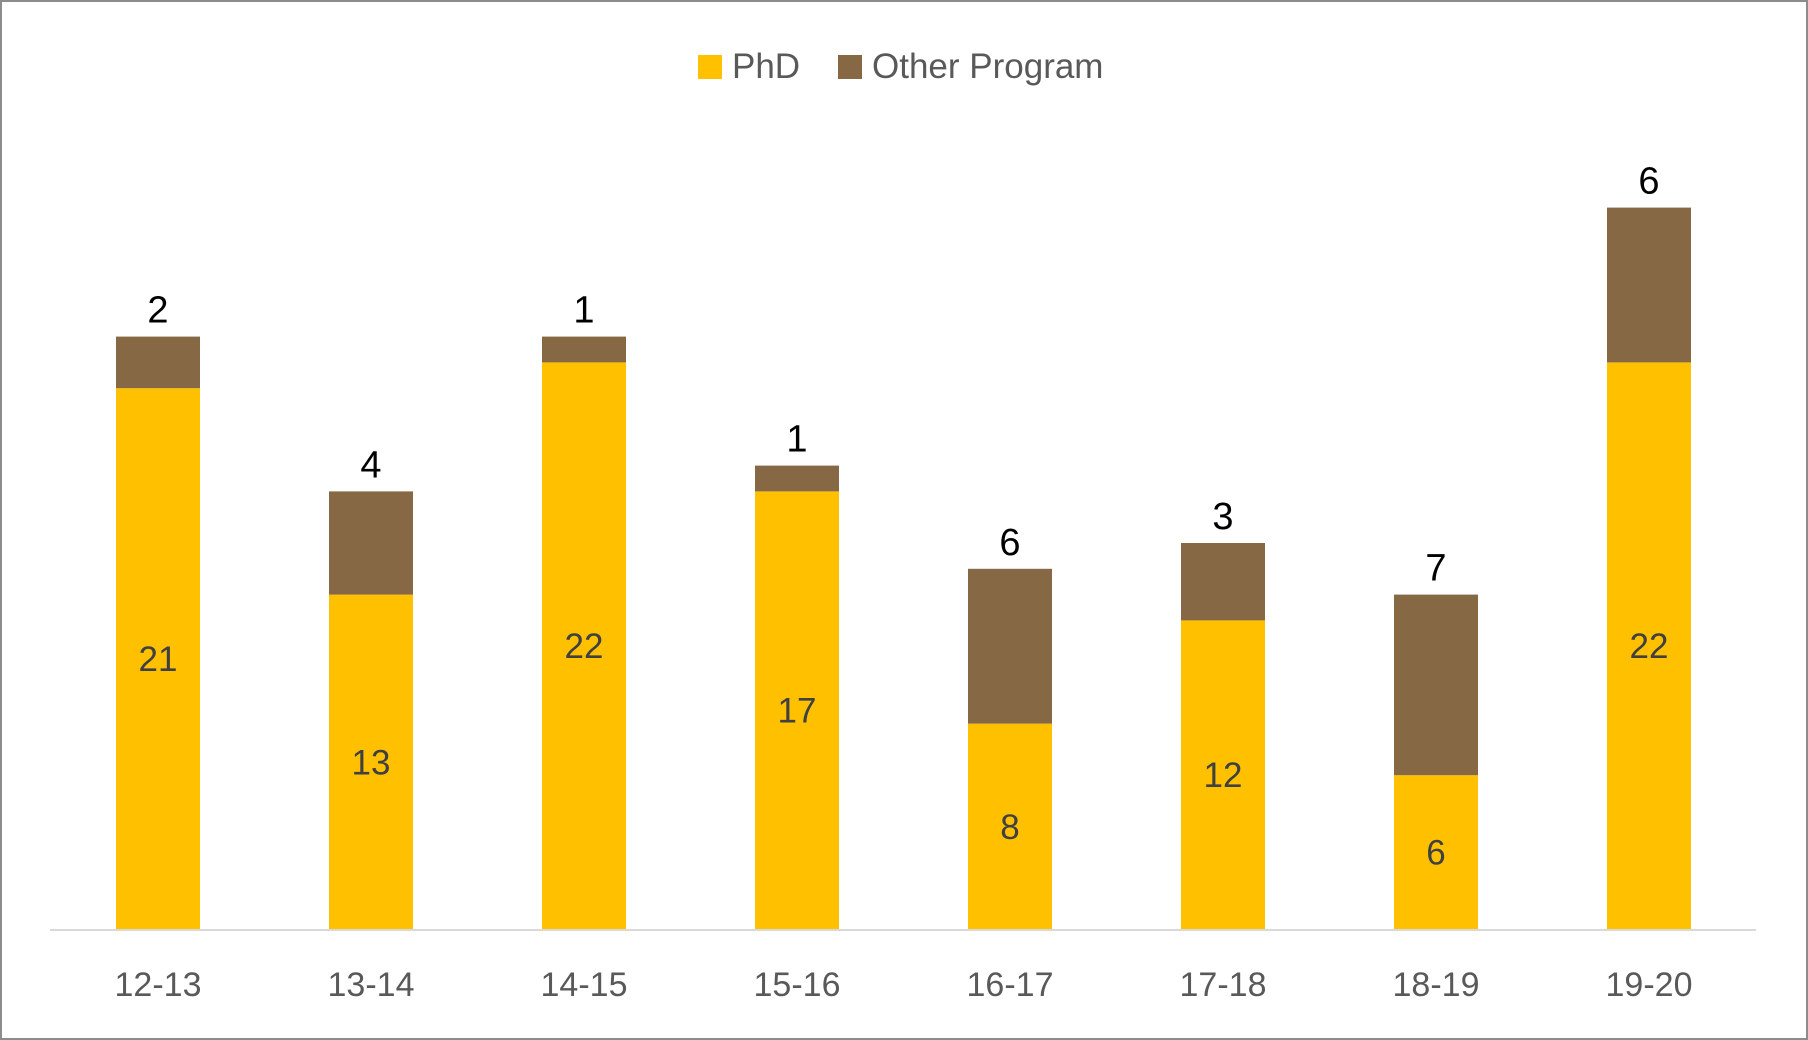 This screenshot has height=1040, width=1808. Describe the element at coordinates (583, 311) in the screenshot. I see `data-label-other-program-14-15: 1` at that location.